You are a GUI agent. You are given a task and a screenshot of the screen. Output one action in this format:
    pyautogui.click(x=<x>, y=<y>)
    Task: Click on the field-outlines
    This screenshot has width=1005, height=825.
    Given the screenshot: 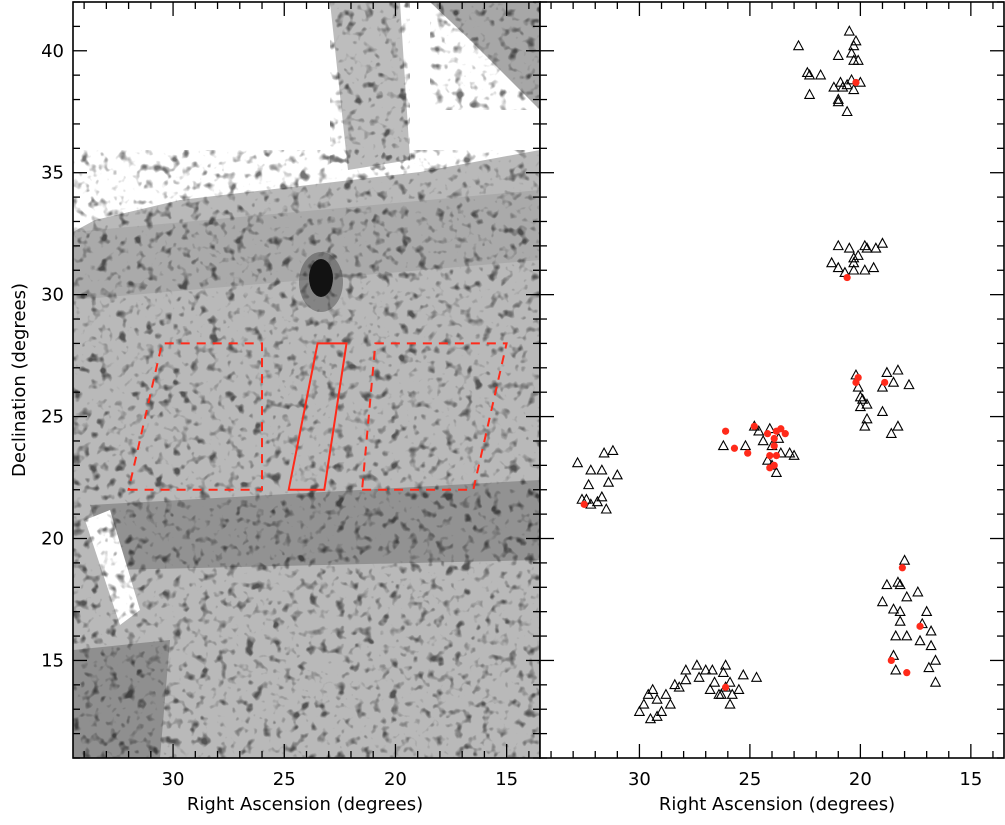 What is the action you would take?
    pyautogui.click(x=317, y=416)
    